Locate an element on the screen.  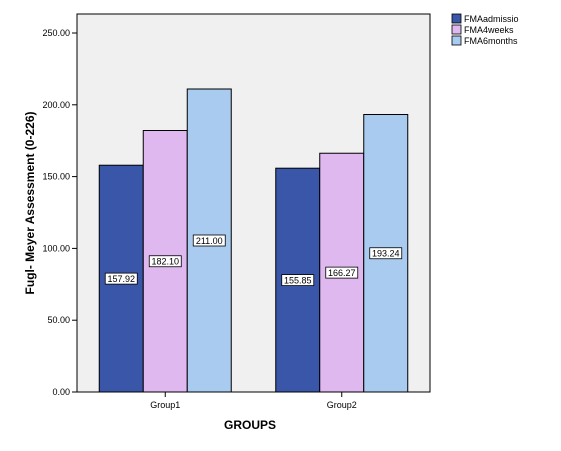
y-tick-label: 100.00 is located at coordinates (56, 248).